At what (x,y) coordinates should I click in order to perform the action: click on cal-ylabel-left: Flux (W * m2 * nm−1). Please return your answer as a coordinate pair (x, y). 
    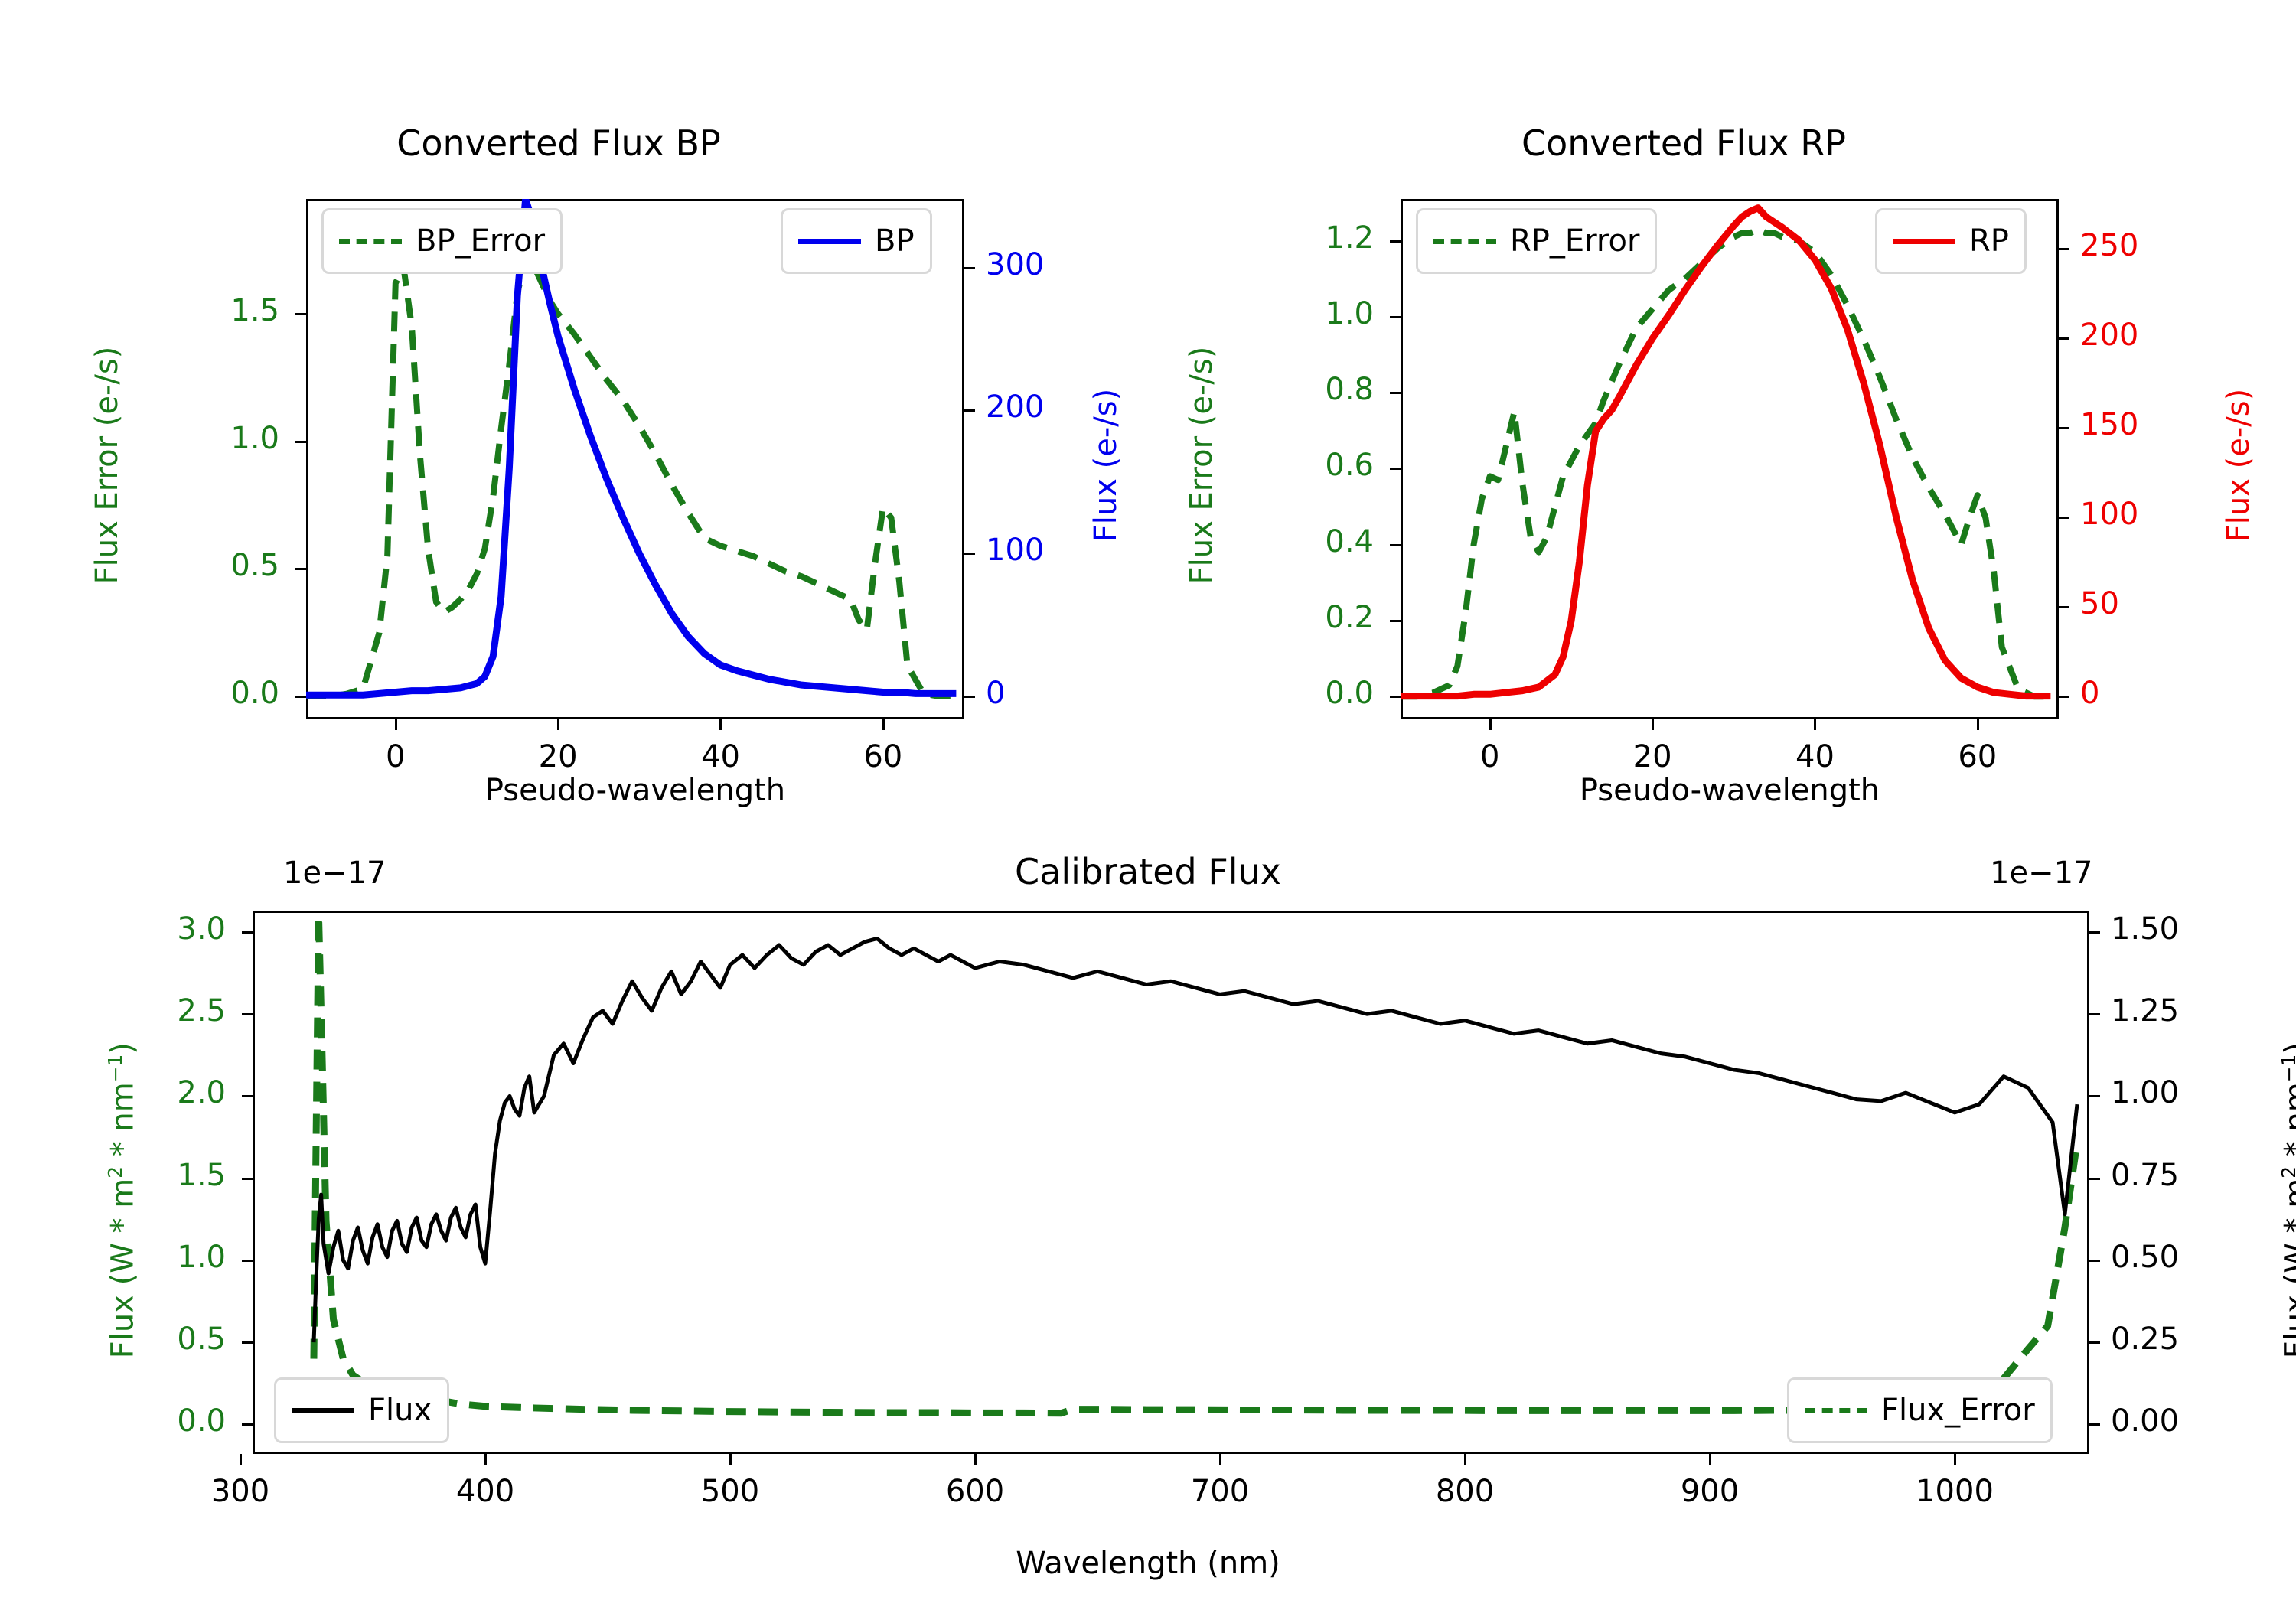
    Looking at the image, I should click on (122, 1201).